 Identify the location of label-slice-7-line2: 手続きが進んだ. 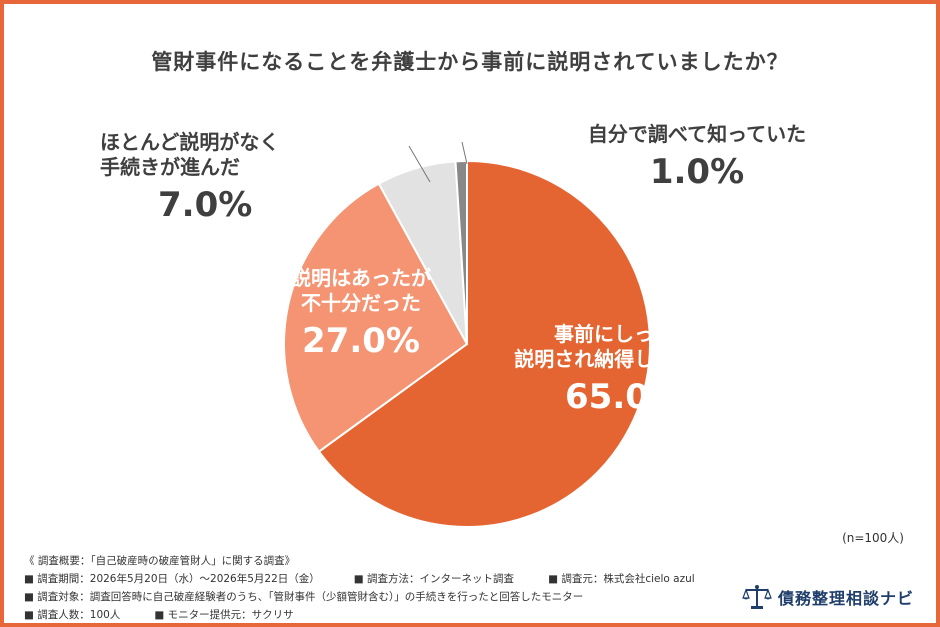
(170, 167).